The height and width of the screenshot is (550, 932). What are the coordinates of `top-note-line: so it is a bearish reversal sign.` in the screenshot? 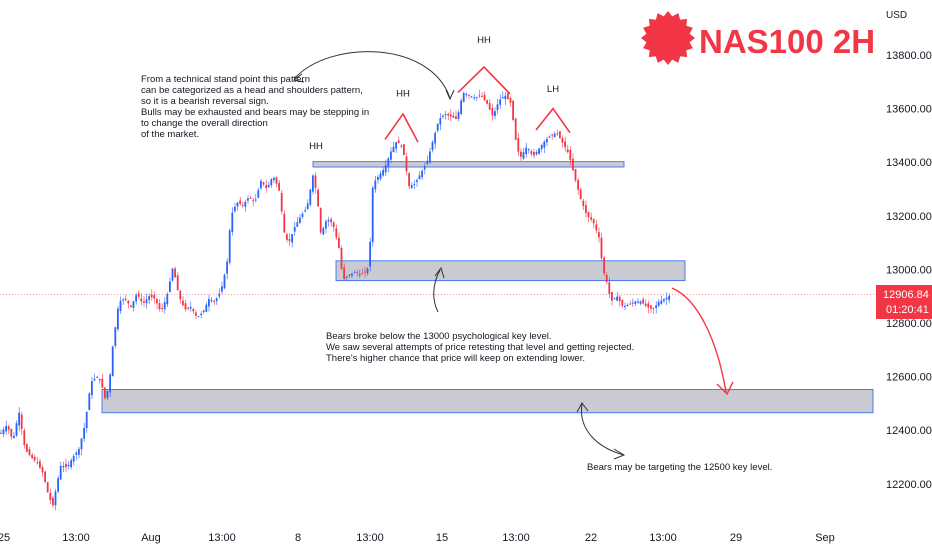 It's located at (205, 101).